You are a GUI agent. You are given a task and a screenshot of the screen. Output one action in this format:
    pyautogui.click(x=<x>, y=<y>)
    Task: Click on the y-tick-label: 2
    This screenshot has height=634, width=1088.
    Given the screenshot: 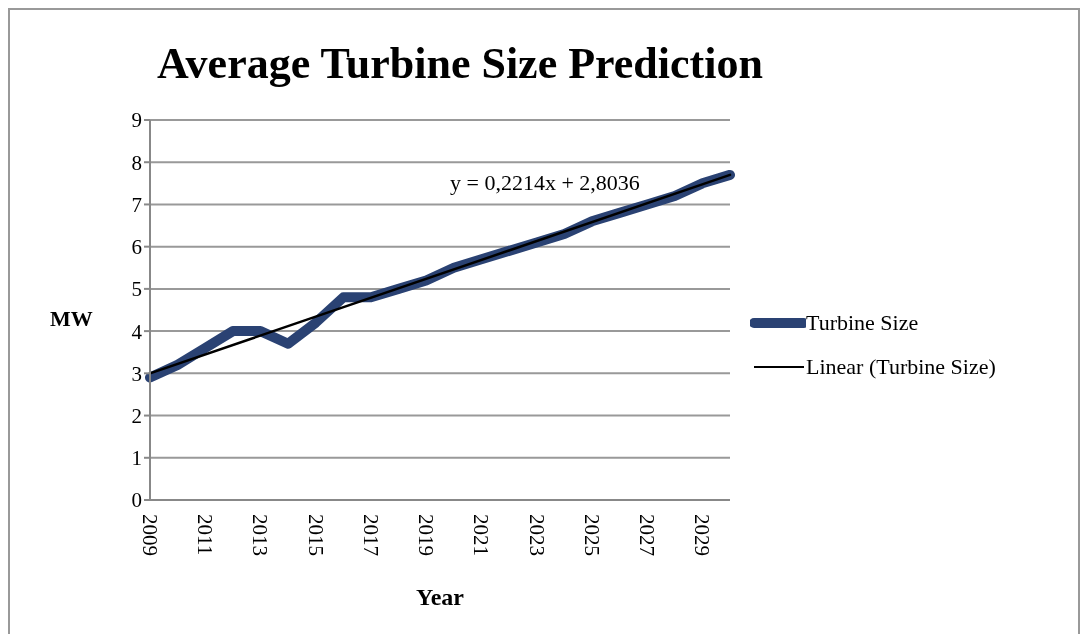 What is the action you would take?
    pyautogui.click(x=136, y=416)
    